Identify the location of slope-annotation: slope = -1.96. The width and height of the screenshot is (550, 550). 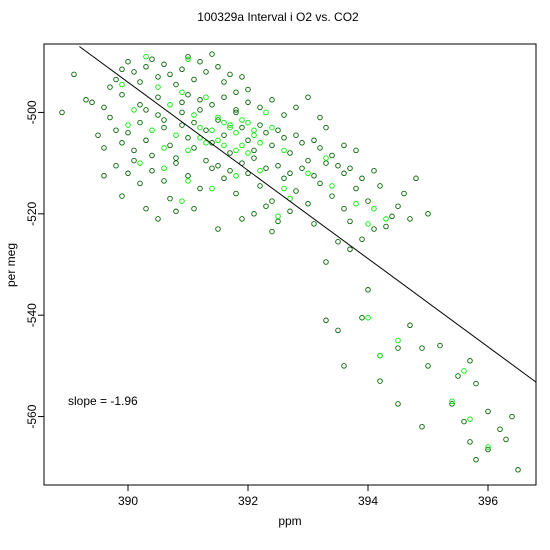
(103, 401).